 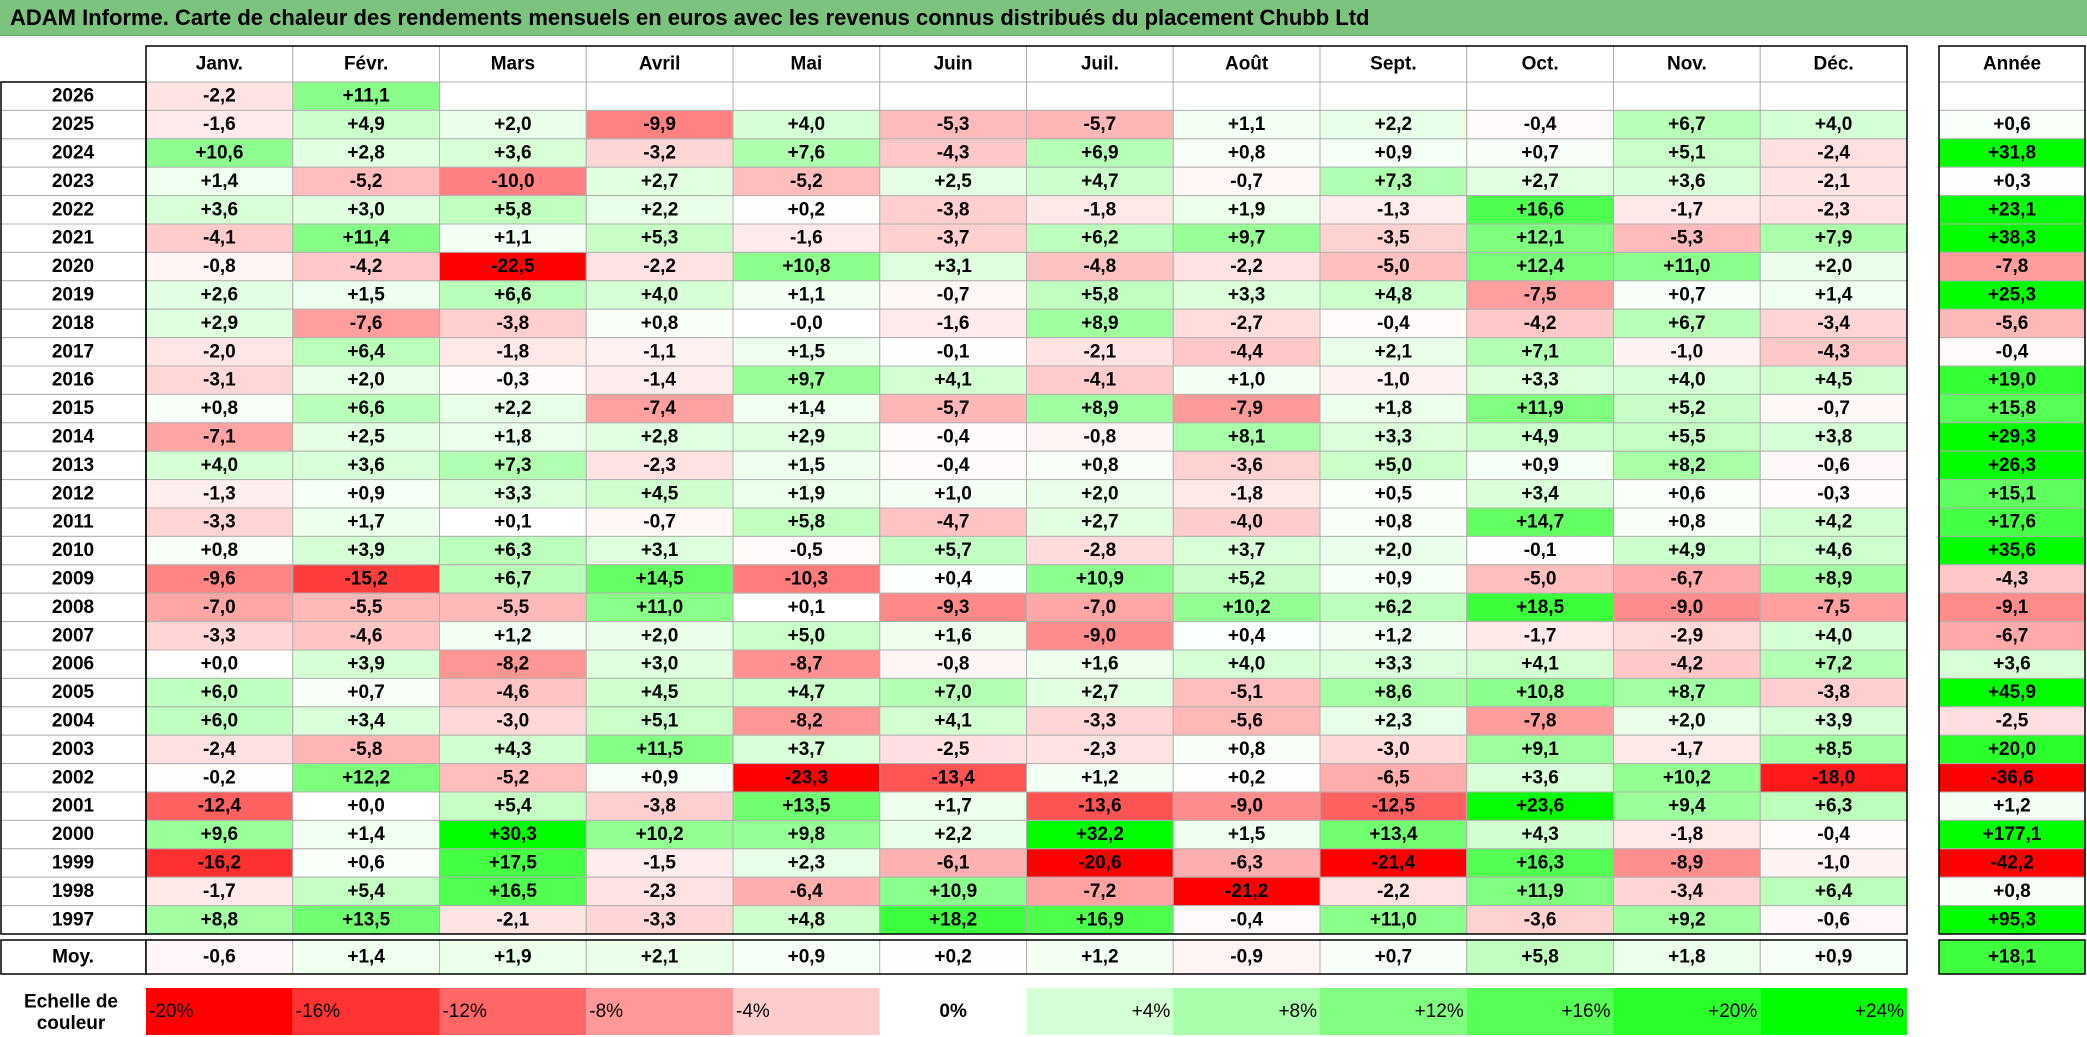 I want to click on heat-value: +4,5, so click(x=1834, y=380).